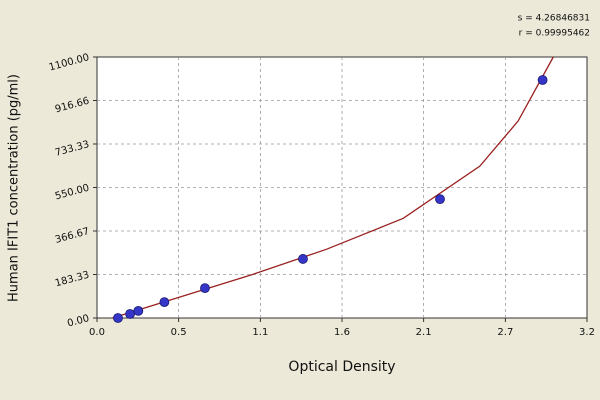 The image size is (600, 400). Describe the element at coordinates (554, 34) in the screenshot. I see `annotation: r = 0.99995462` at that location.